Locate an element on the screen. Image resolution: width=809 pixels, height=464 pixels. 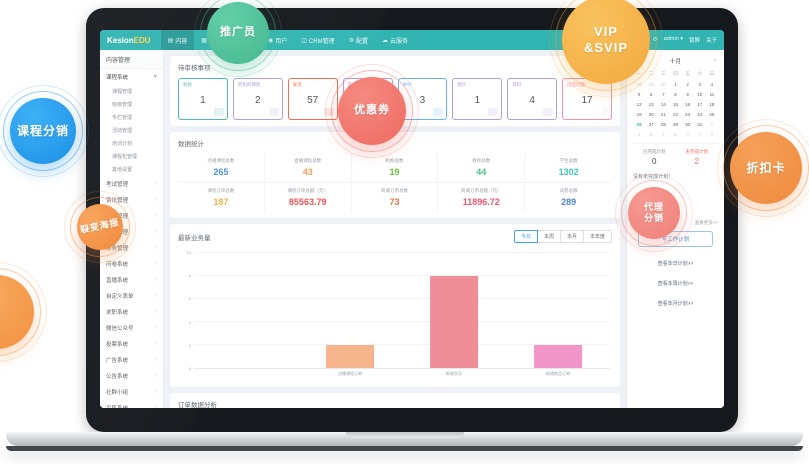
plan-link-0: 查看本日计划>> is located at coordinates (675, 264).